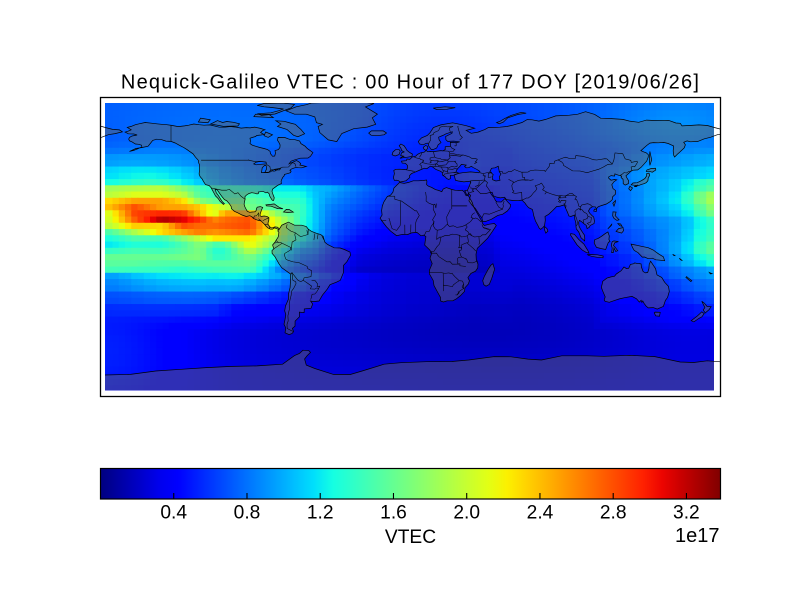 The height and width of the screenshot is (600, 800). I want to click on svg-text: 1.2, so click(320, 513).